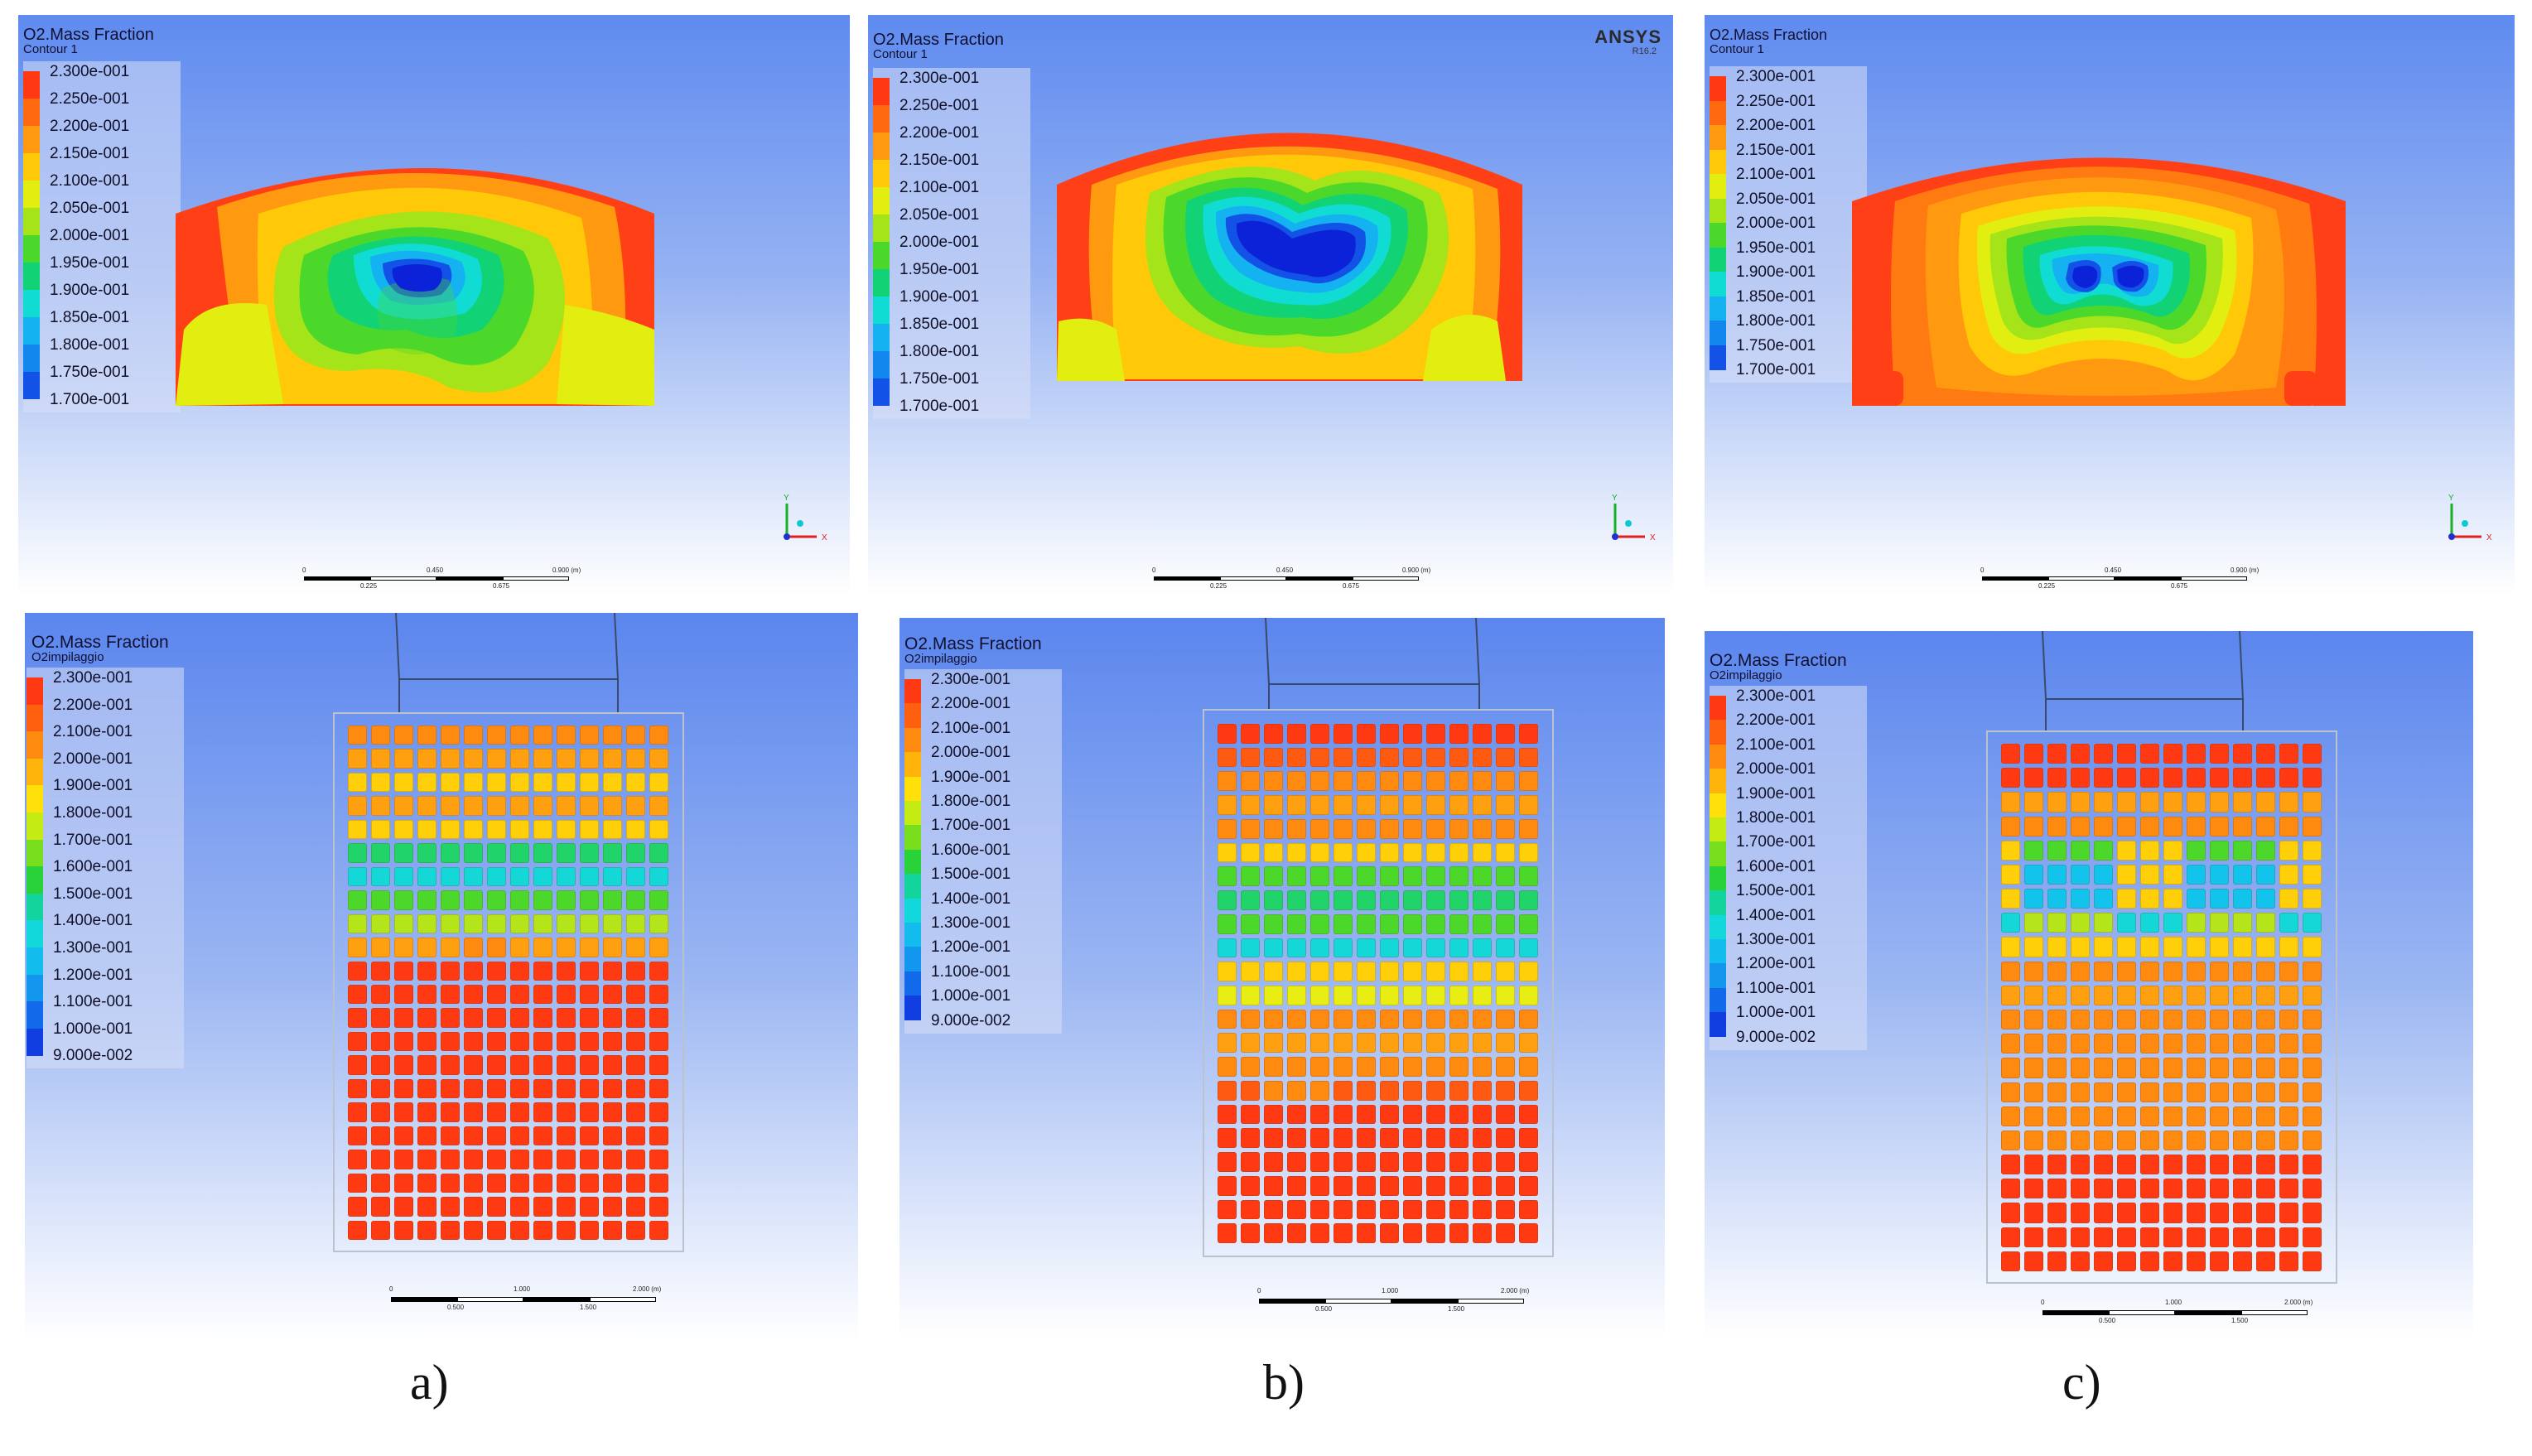 The height and width of the screenshot is (1456, 2532). What do you see at coordinates (1154, 570) in the screenshot?
I see `scale-label: 0` at bounding box center [1154, 570].